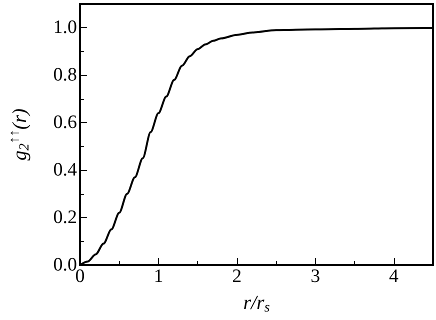  What do you see at coordinates (65, 170) in the screenshot?
I see `y-tick-label: 0.4` at bounding box center [65, 170].